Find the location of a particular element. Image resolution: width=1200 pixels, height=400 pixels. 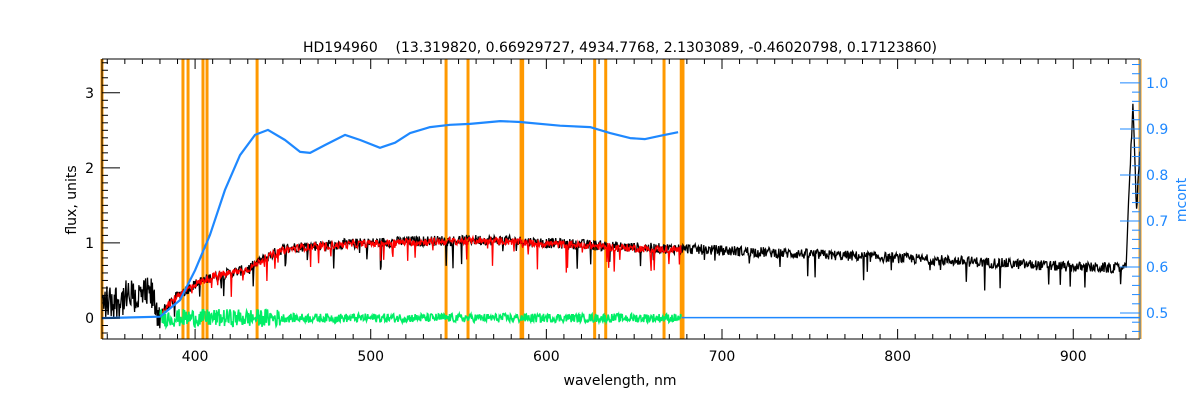

y2-tick-label: 0.6 is located at coordinates (1157, 268).